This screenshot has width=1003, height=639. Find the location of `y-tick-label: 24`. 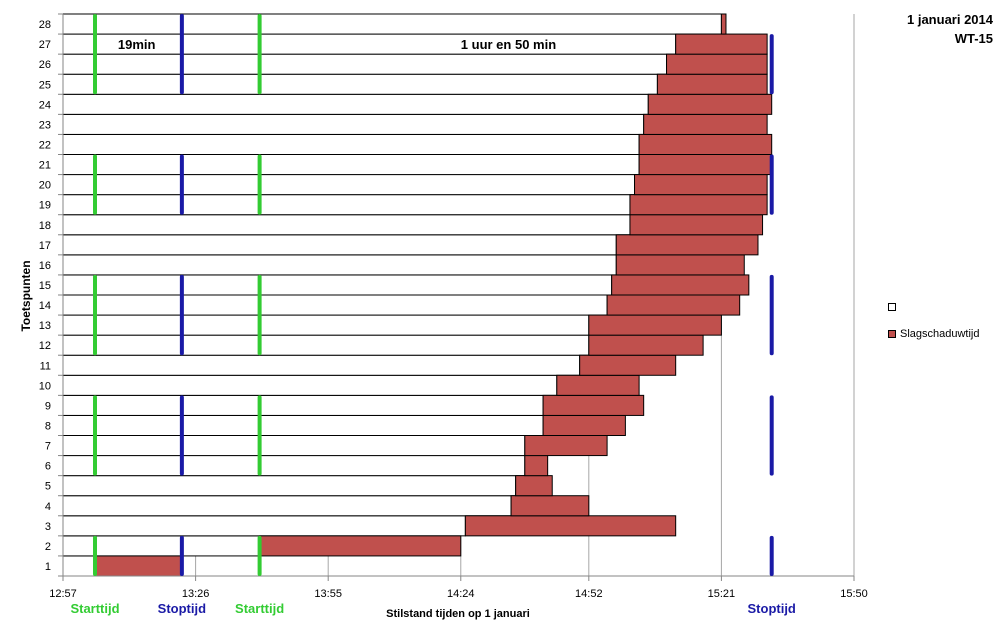

y-tick-label: 24 is located at coordinates (45, 105).